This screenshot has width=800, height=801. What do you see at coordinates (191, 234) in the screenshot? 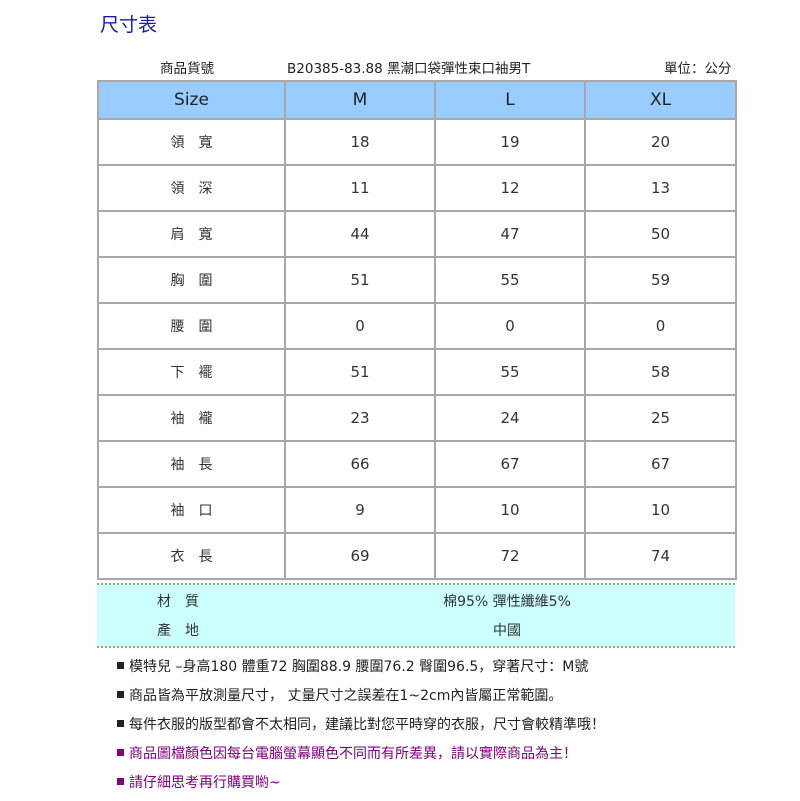
I see `row-label: 肩寬` at bounding box center [191, 234].